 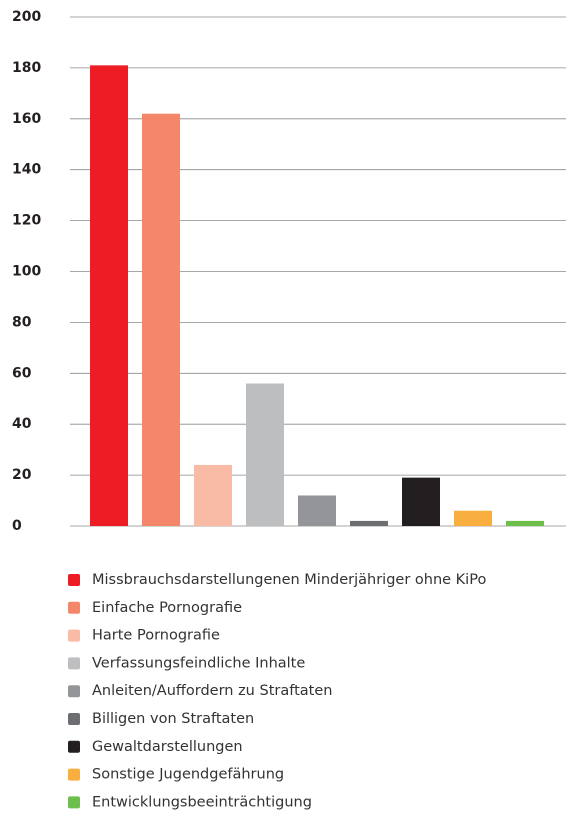 I want to click on y-tick-label: 120, so click(x=26, y=221).